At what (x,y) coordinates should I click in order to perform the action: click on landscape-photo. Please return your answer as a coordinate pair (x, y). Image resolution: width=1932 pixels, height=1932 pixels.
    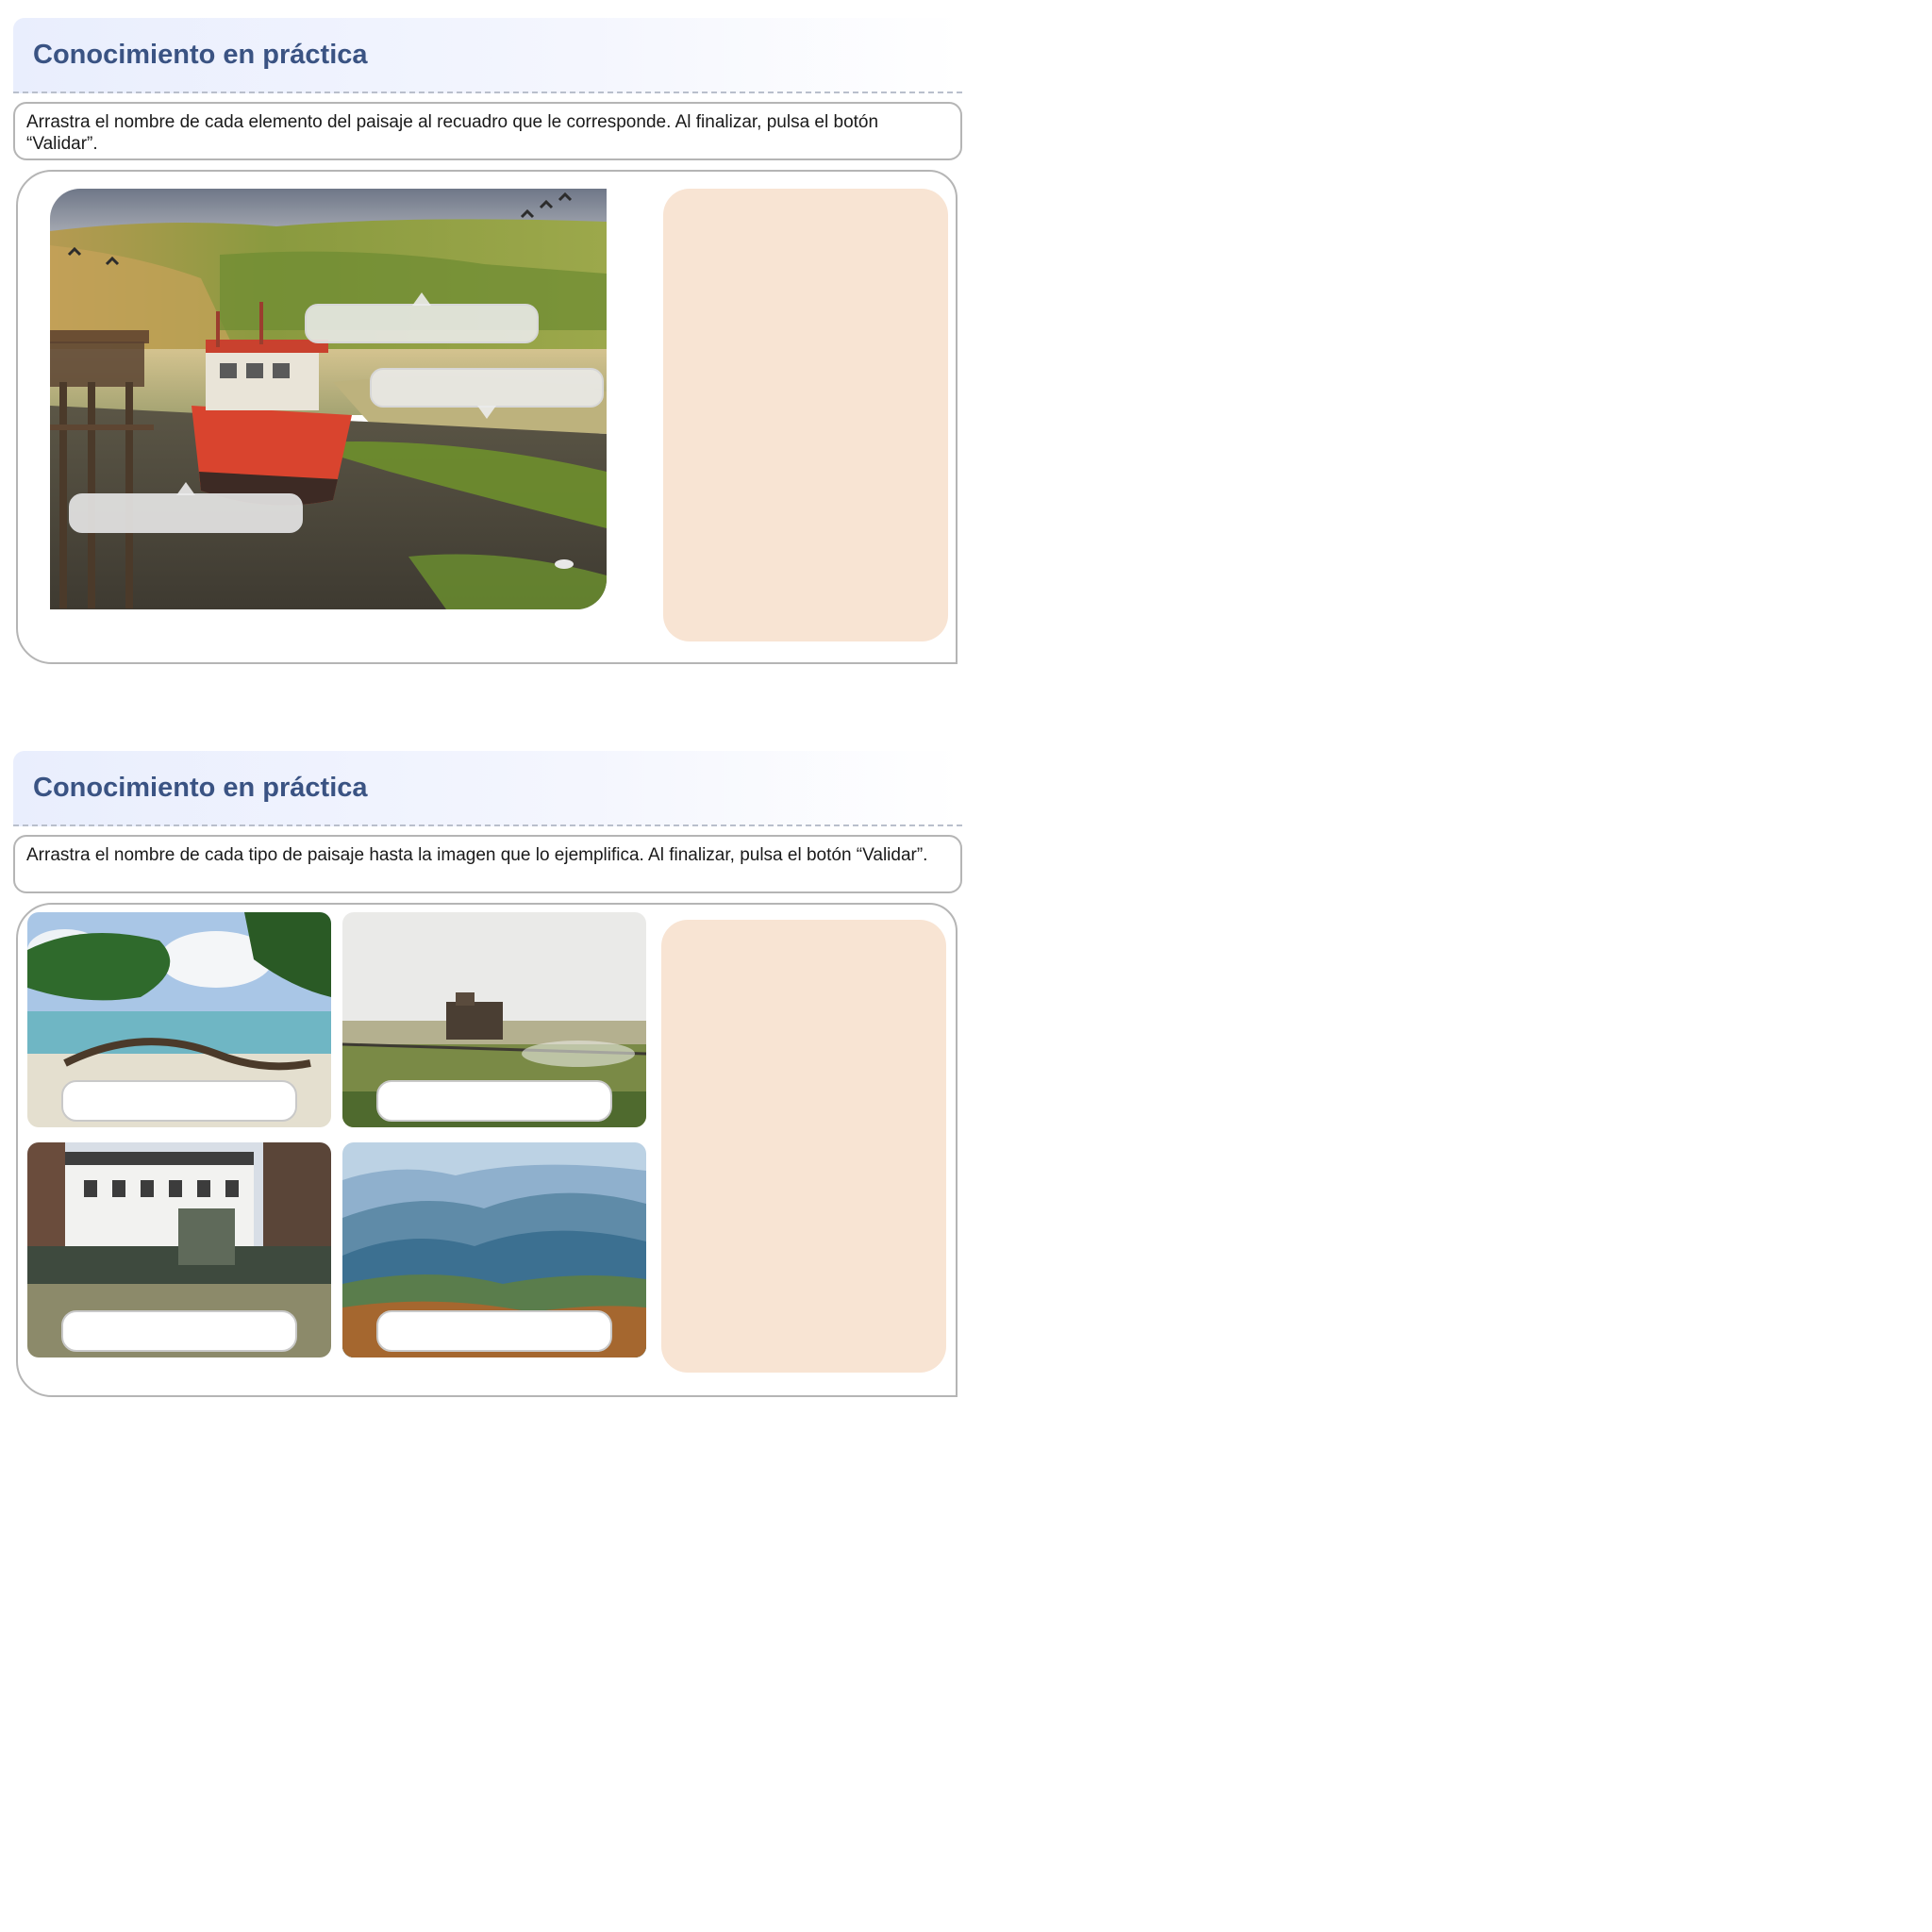
    Looking at the image, I should click on (328, 399).